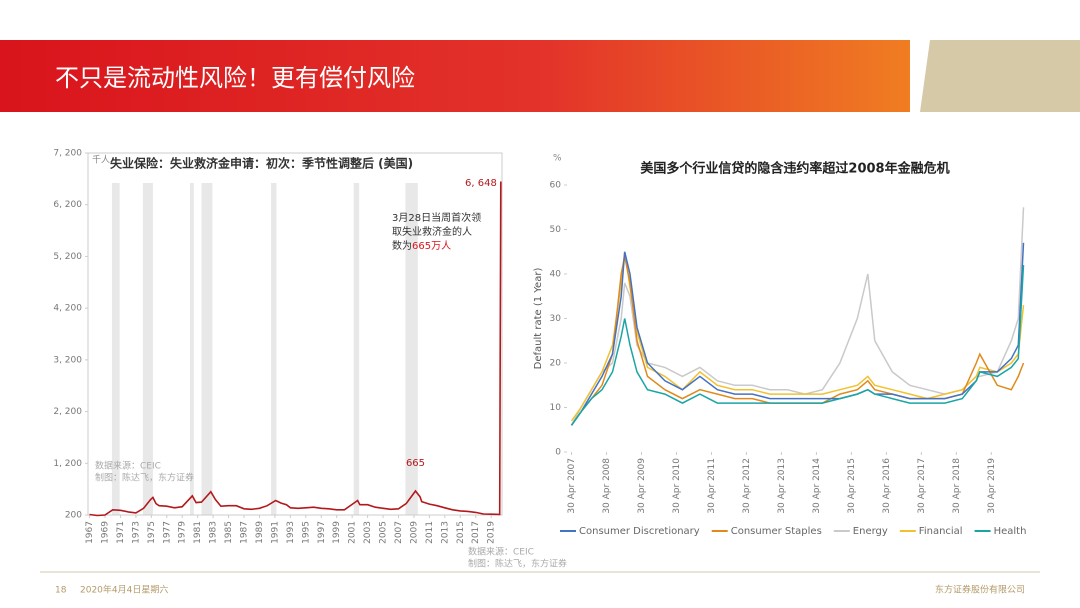  Describe the element at coordinates (291, 532) in the screenshot. I see `x-tick-label: 1993` at that location.